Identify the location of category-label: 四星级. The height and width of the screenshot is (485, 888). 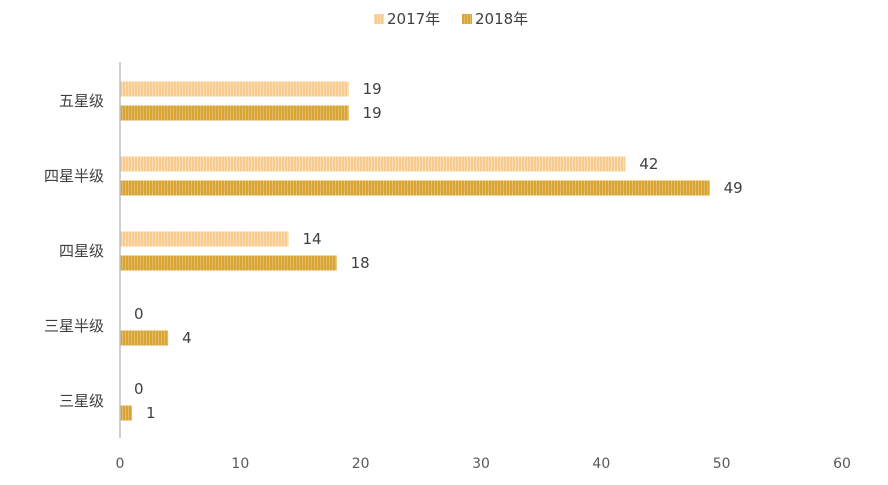
(81, 251).